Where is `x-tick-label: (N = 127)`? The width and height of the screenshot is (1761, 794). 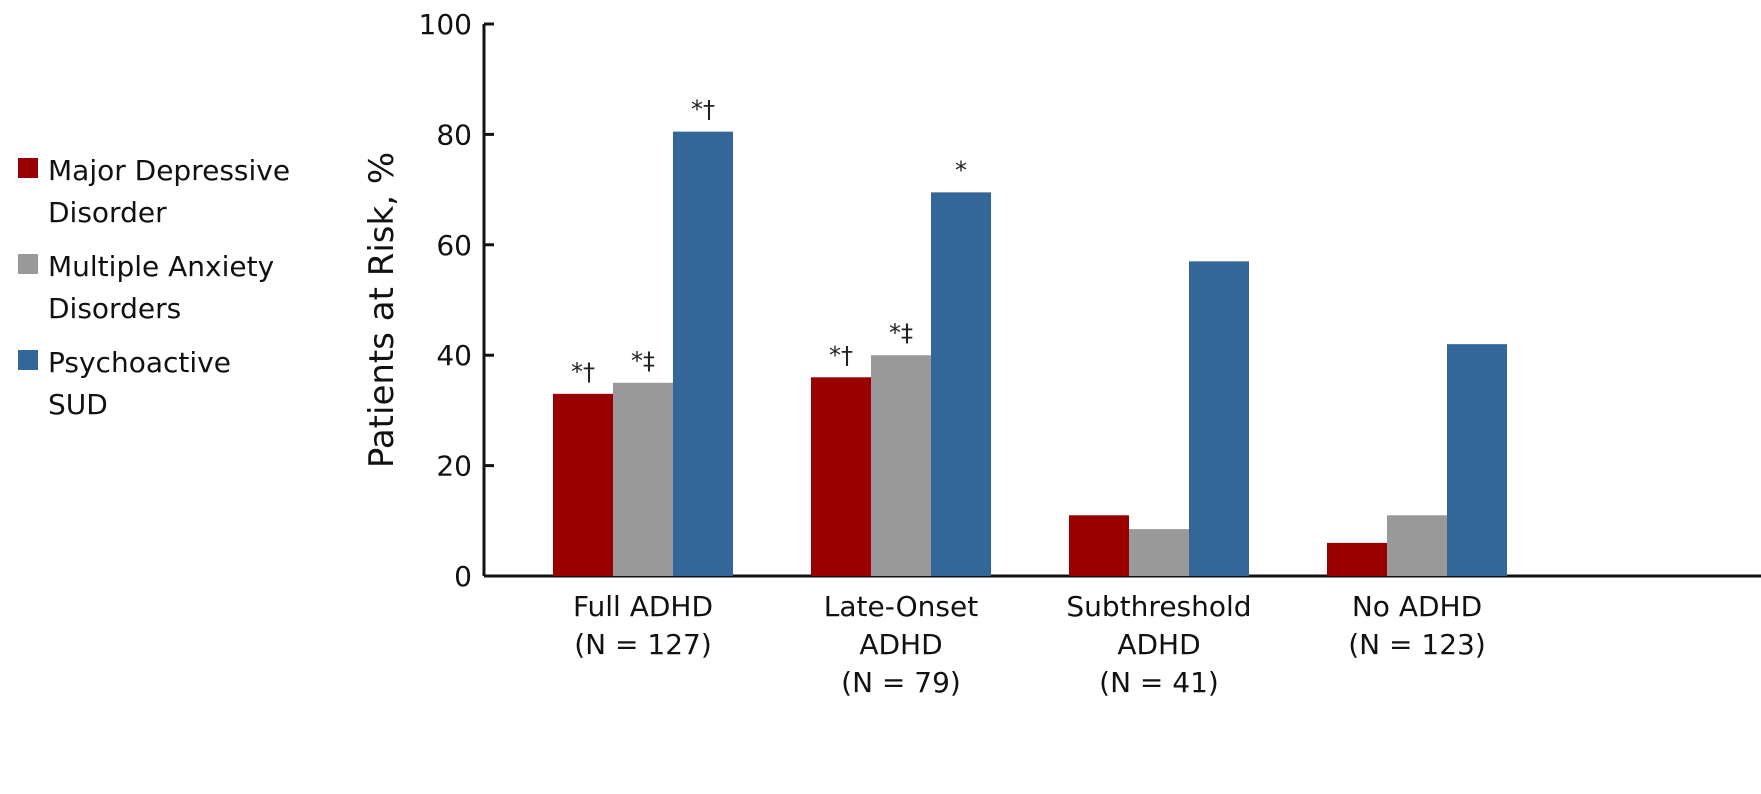
x-tick-label: (N = 127) is located at coordinates (643, 644).